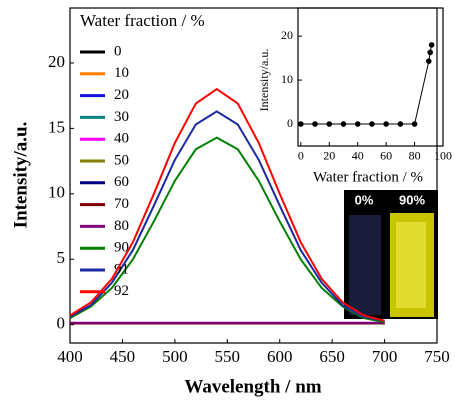  I want to click on x-tick-label: 100, so click(443, 156).